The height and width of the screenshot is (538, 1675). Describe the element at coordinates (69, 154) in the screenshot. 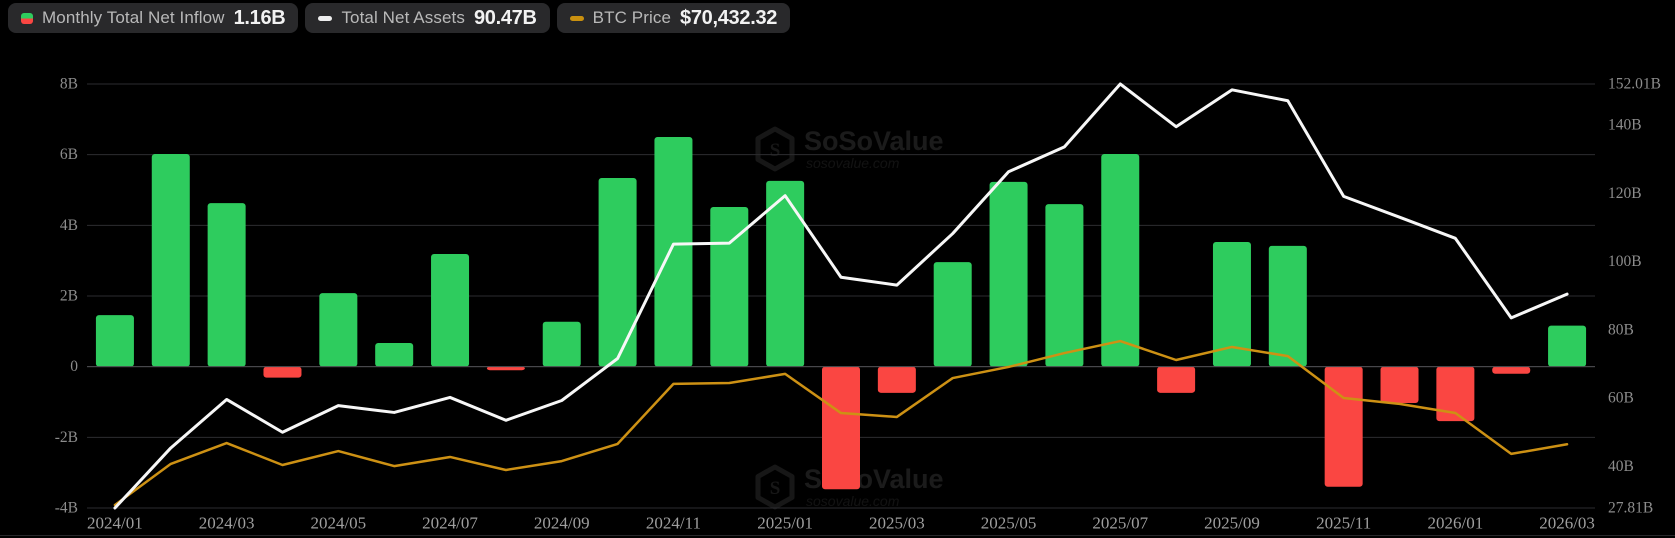

I see `y-axis-tick-label: 6B` at that location.